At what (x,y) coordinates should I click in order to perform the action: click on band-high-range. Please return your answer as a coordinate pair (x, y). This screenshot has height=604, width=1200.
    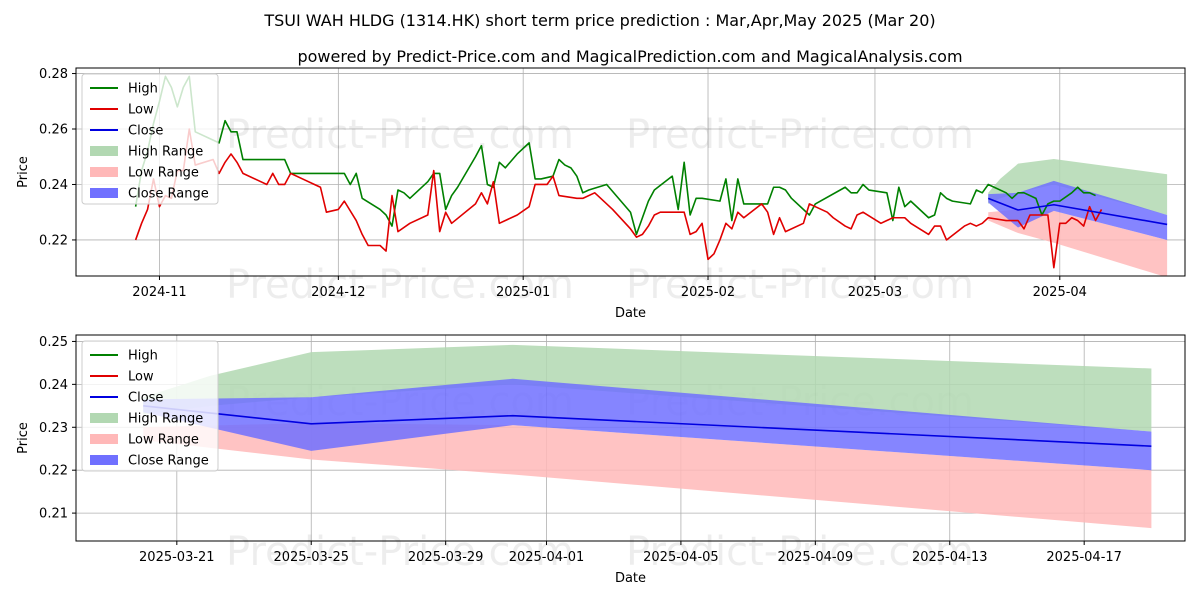
    Looking at the image, I should click on (647, 388).